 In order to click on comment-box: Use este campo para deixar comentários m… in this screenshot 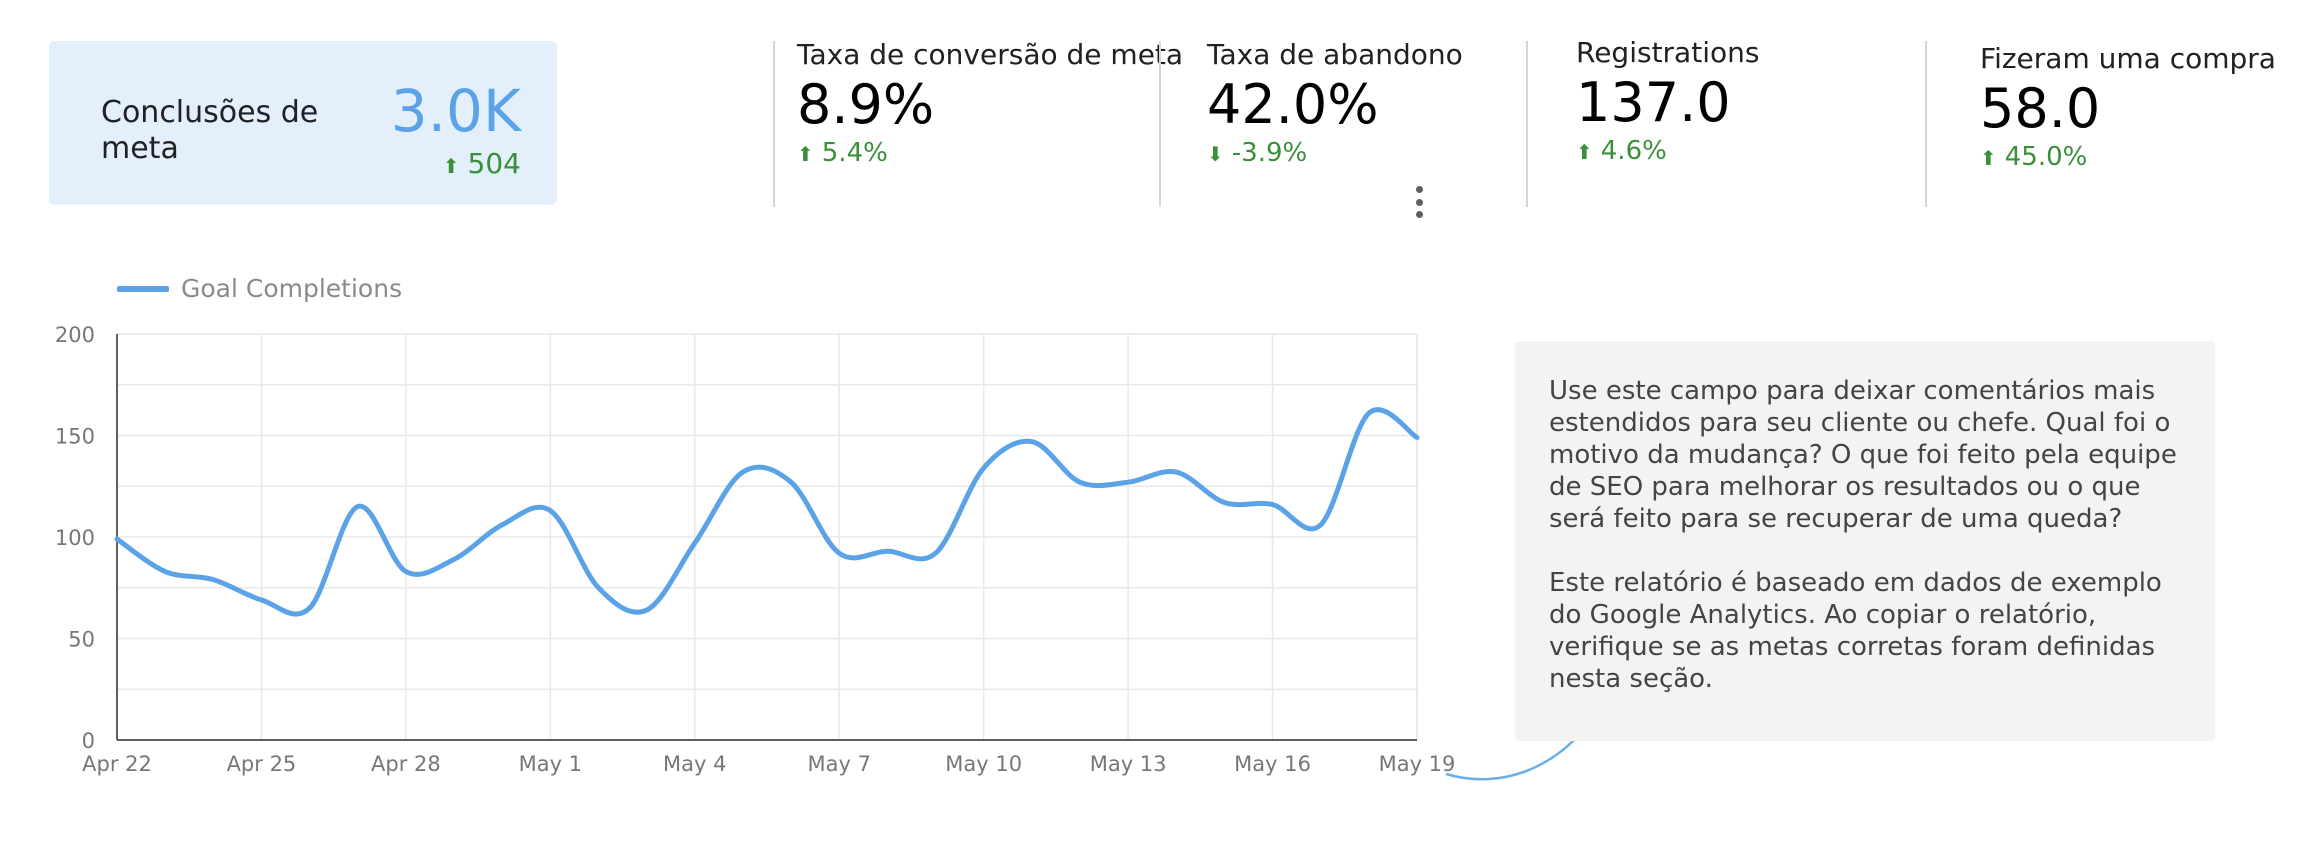, I will do `click(1865, 541)`.